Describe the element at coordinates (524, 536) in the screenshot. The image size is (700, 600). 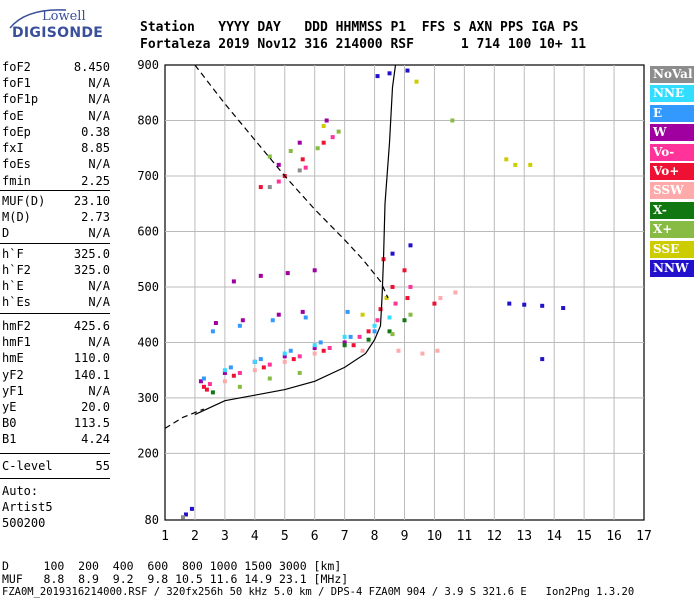
I see `x-tick-label: 13` at that location.